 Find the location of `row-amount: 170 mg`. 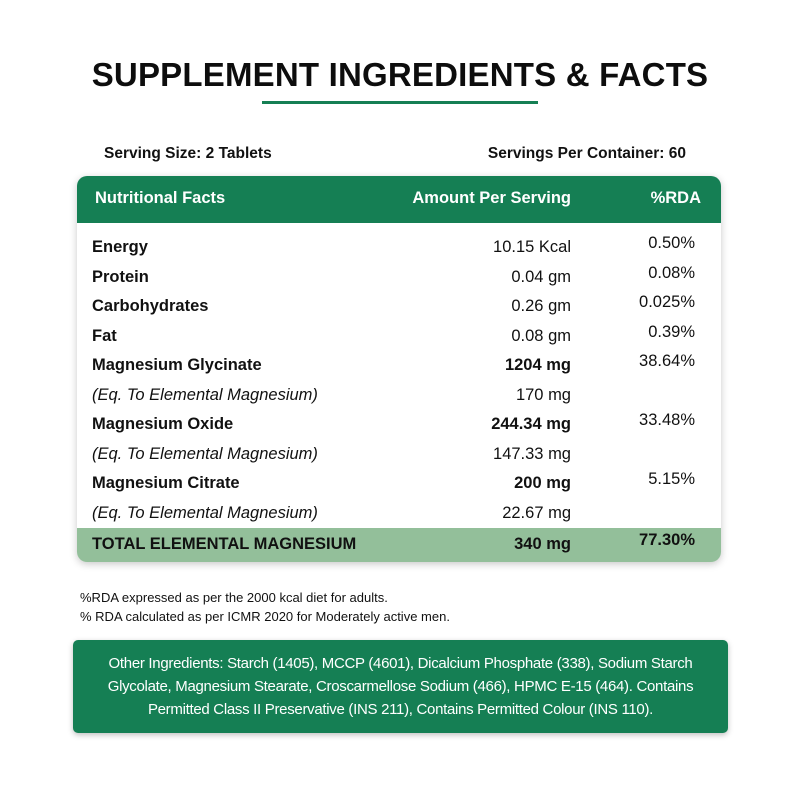

row-amount: 170 mg is located at coordinates (543, 394).